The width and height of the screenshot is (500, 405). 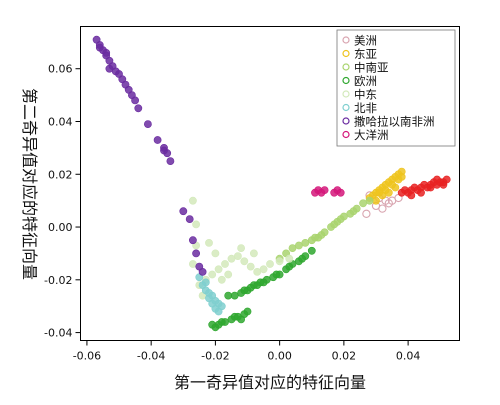 I want to click on y-tick-label: -0.04, so click(x=58, y=333).